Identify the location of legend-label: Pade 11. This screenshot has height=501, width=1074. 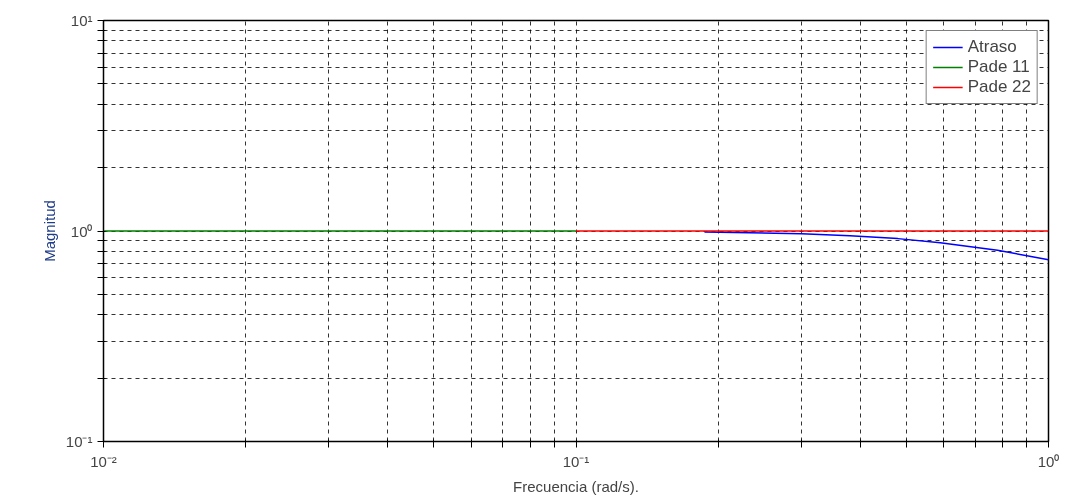
(998, 67).